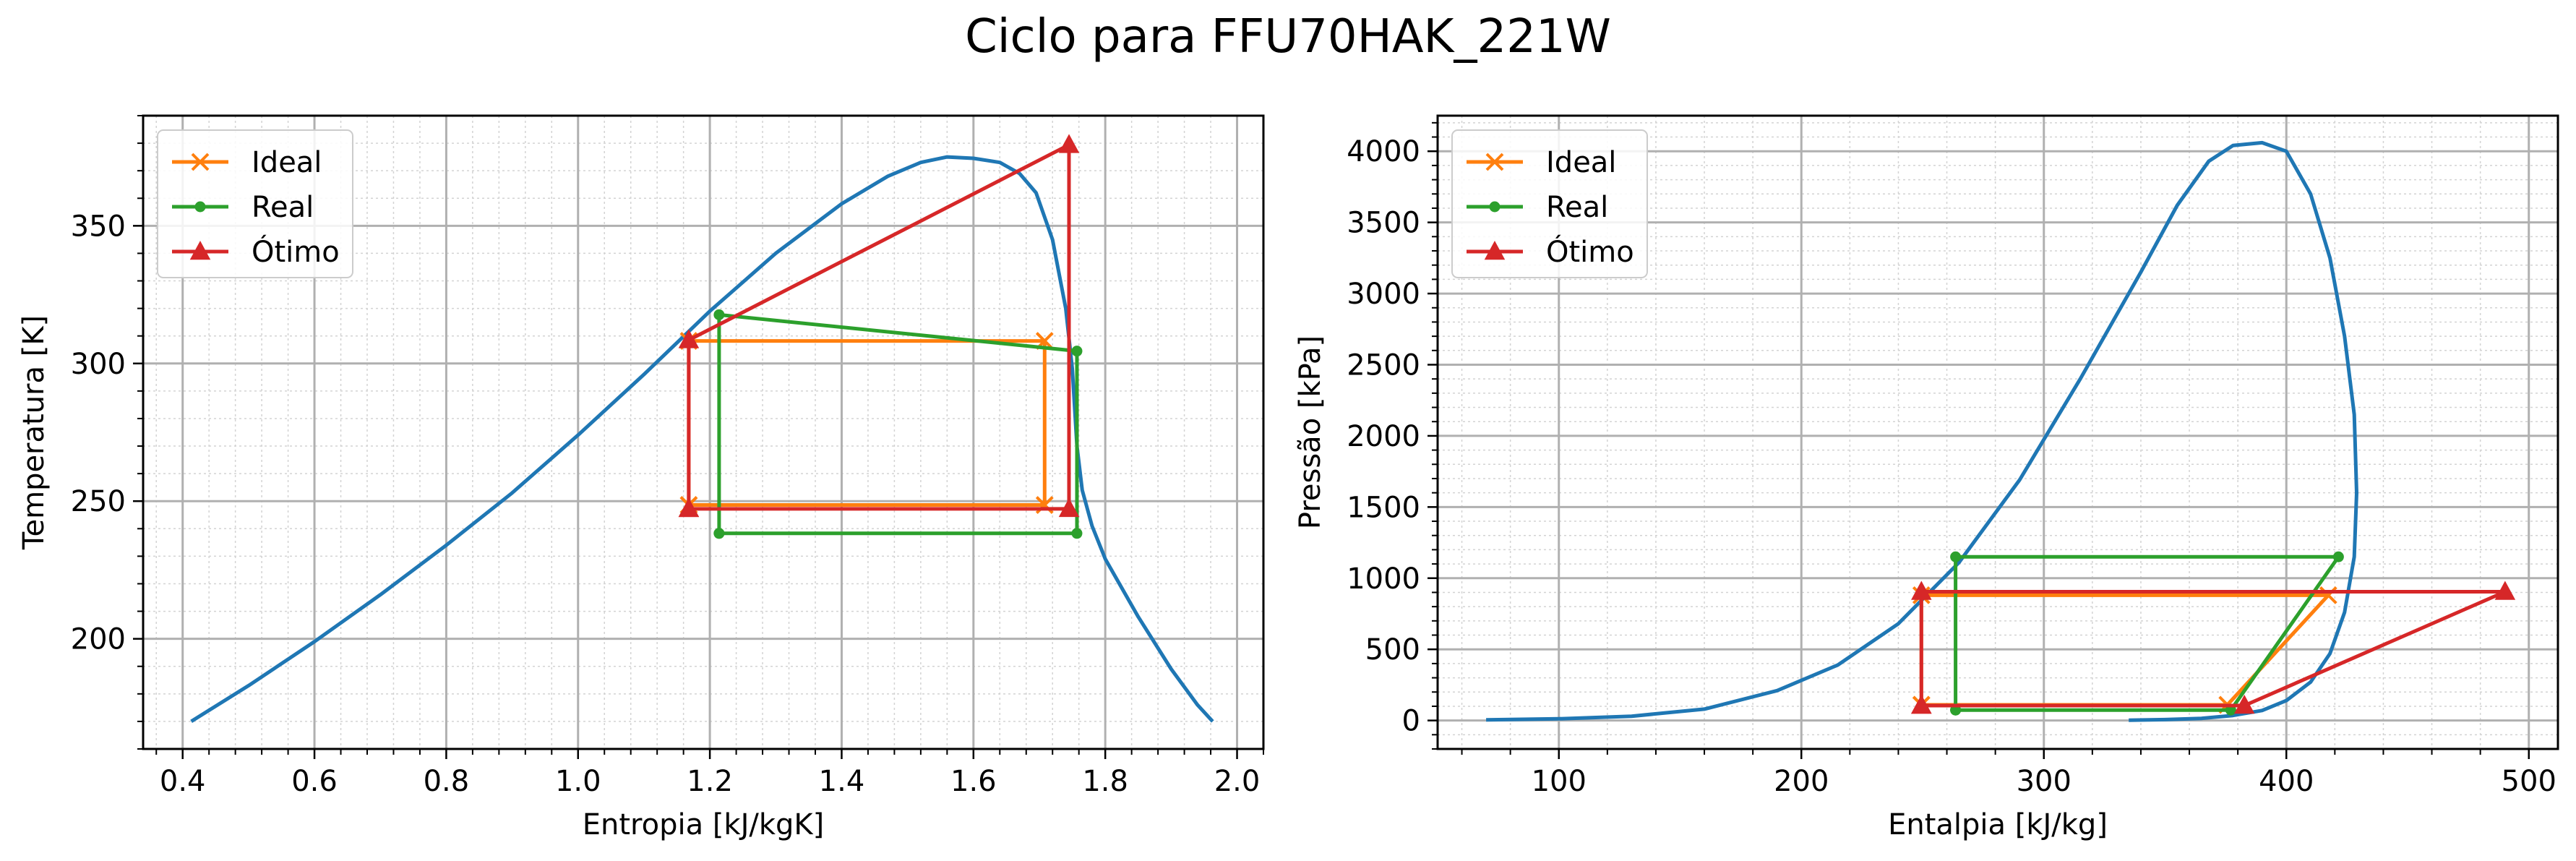  Describe the element at coordinates (974, 781) in the screenshot. I see `x-tick-label: 1.6` at that location.